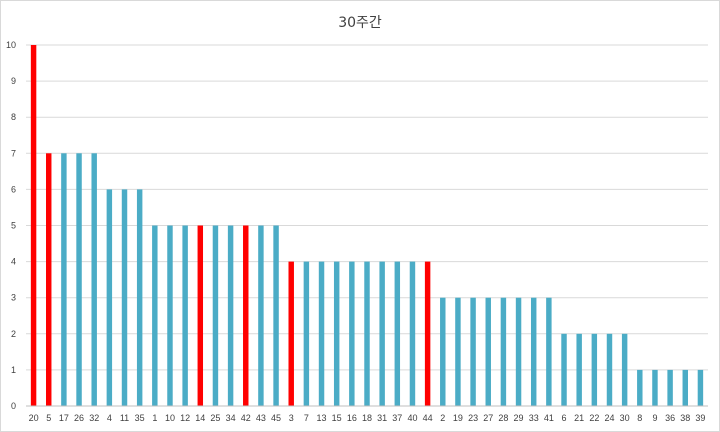 The width and height of the screenshot is (720, 432). What do you see at coordinates (685, 418) in the screenshot?
I see `x-tick-label-38: 38` at bounding box center [685, 418].